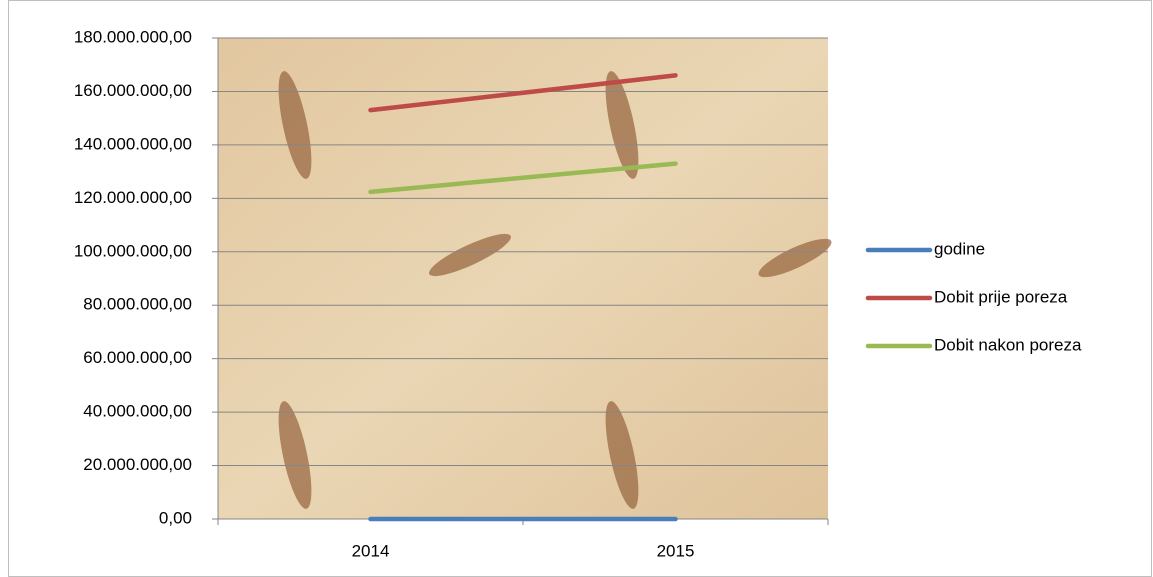 The image size is (1153, 577). I want to click on x-tick-label: 2015, so click(676, 550).